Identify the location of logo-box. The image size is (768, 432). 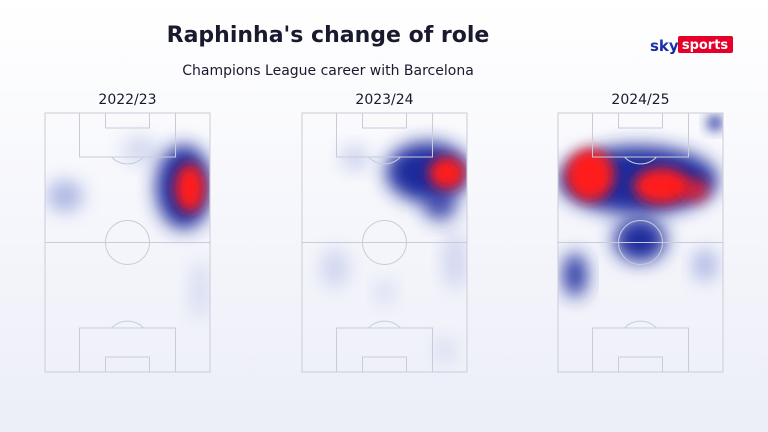
(705, 44).